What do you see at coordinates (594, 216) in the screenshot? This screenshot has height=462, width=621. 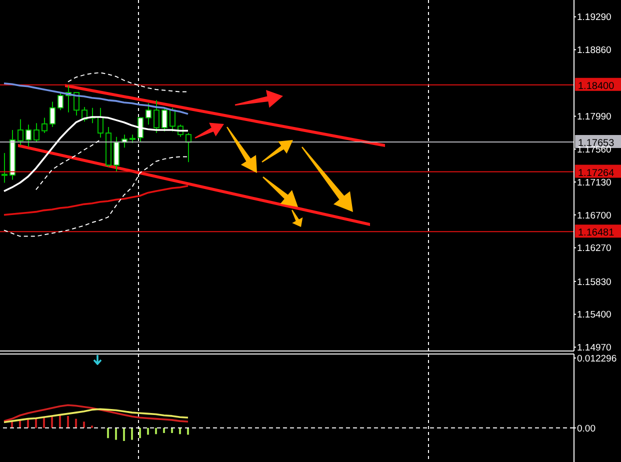 I see `y-tick-label: 1.16700` at bounding box center [594, 216].